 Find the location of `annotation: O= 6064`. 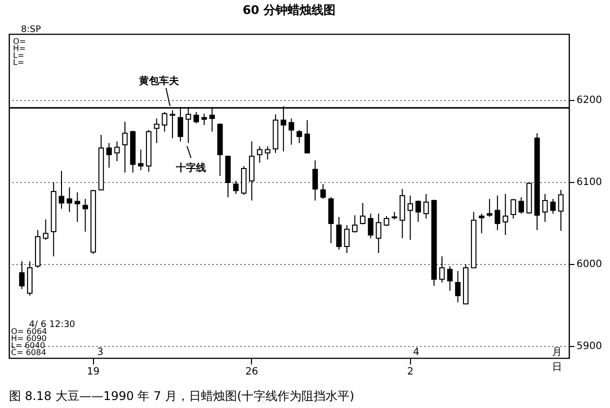

annotation: O= 6064 is located at coordinates (29, 331).